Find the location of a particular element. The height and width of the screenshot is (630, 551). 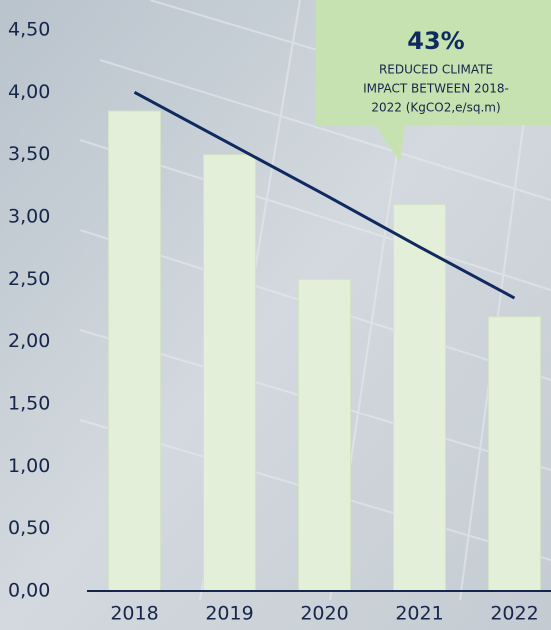

callout-box is located at coordinates (433, 81).